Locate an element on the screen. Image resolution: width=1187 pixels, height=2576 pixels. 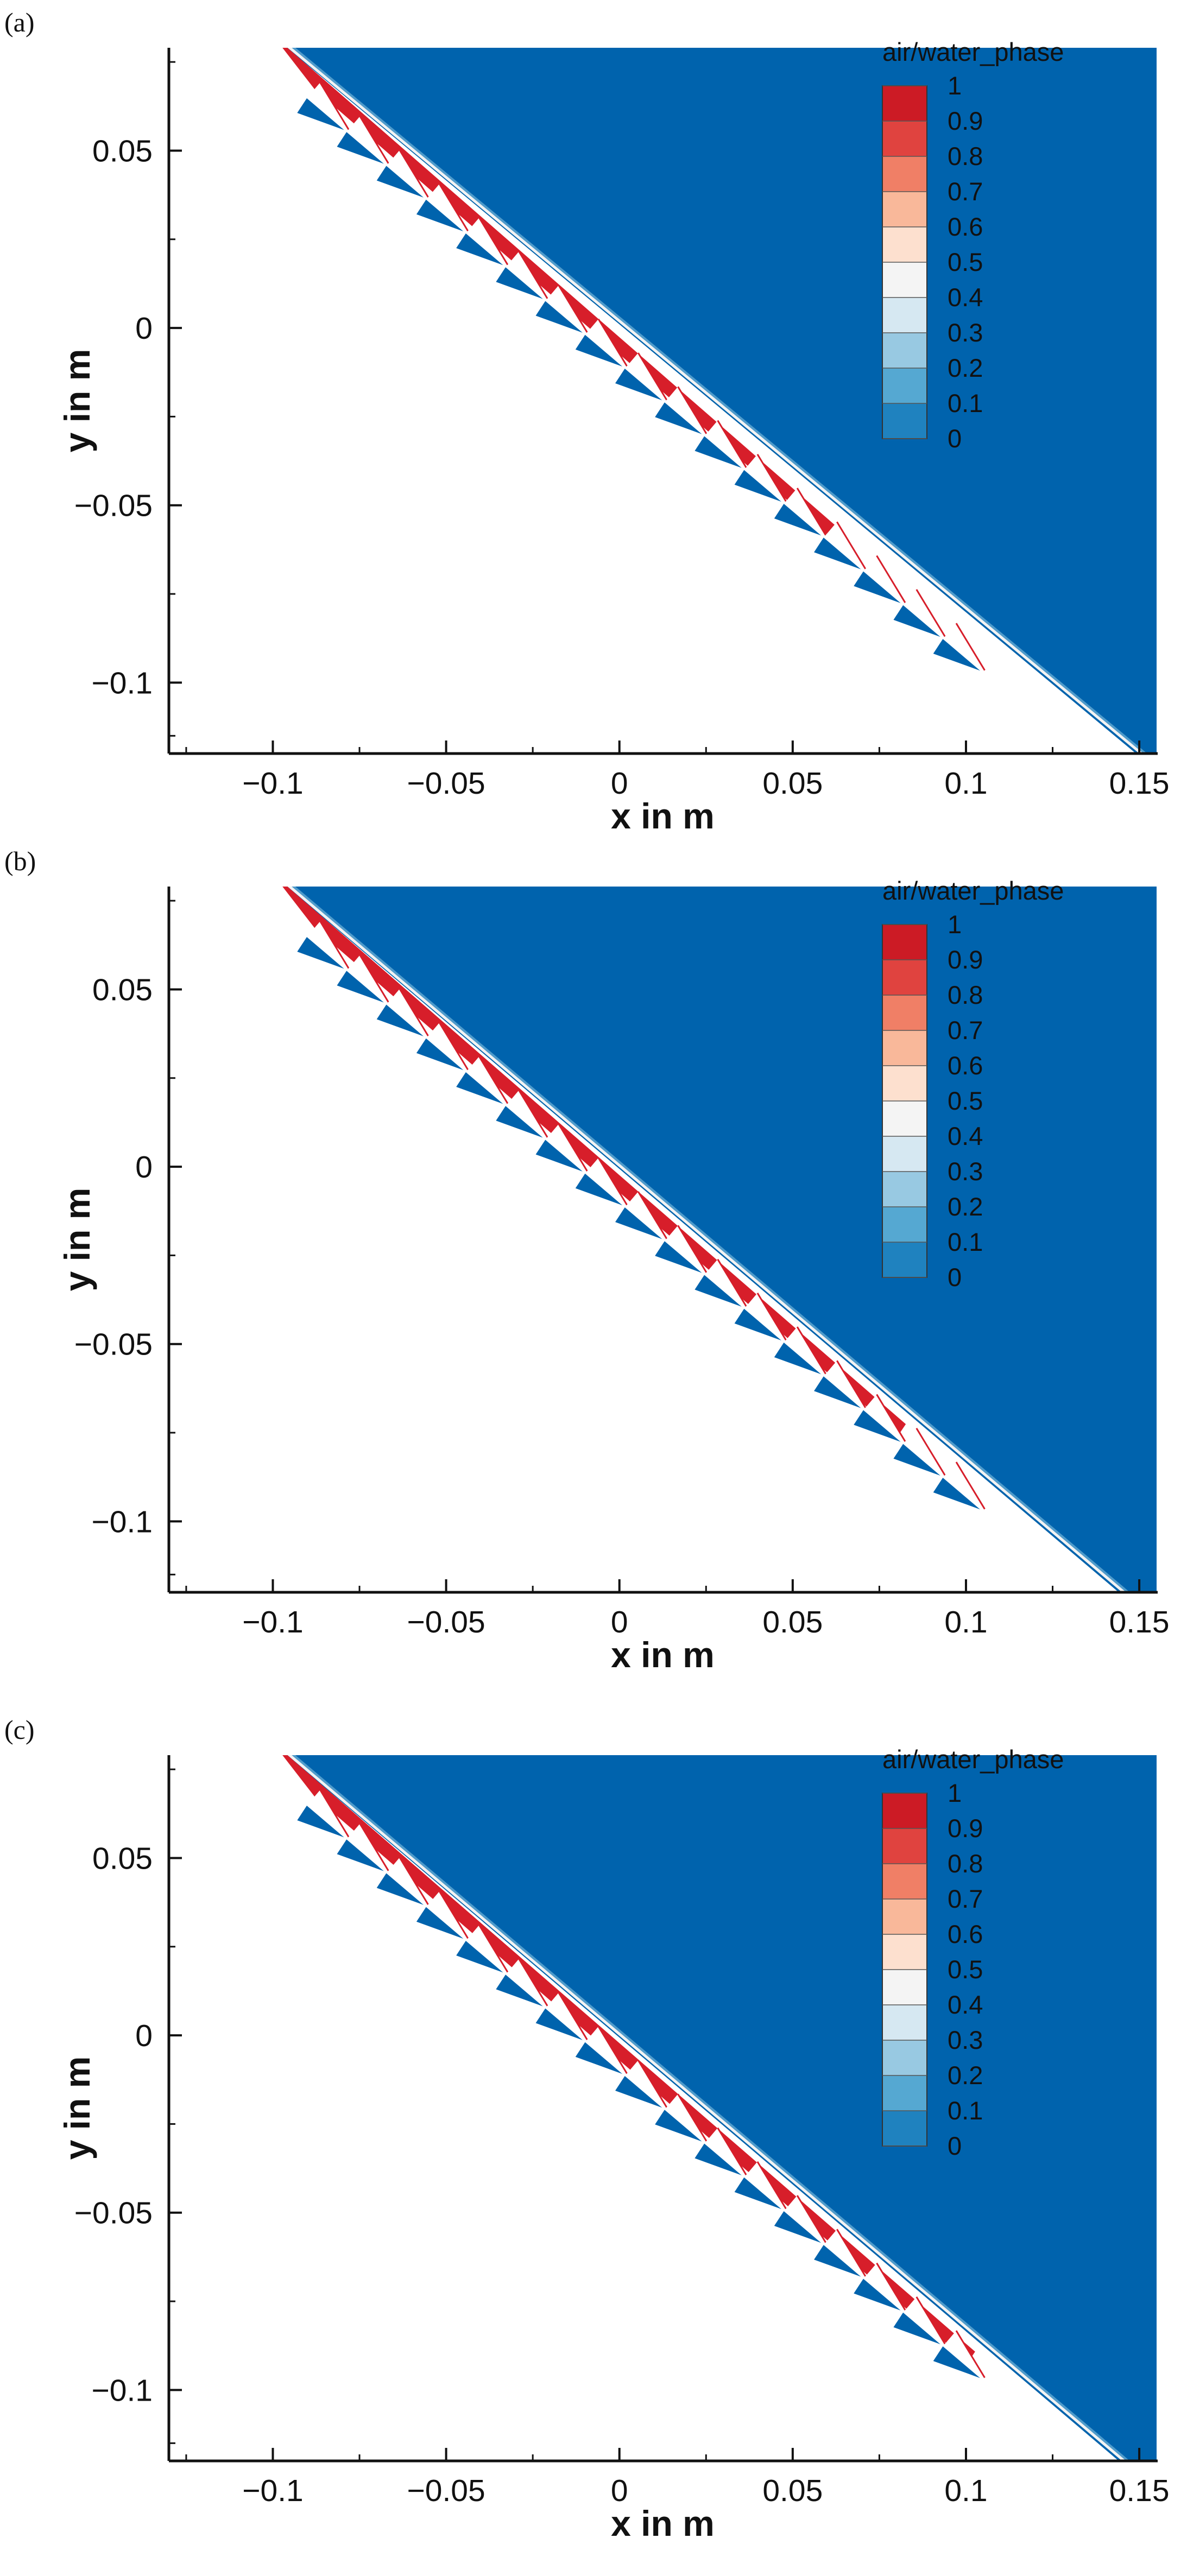
colorbar-level-label: 0.1 is located at coordinates (965, 403).